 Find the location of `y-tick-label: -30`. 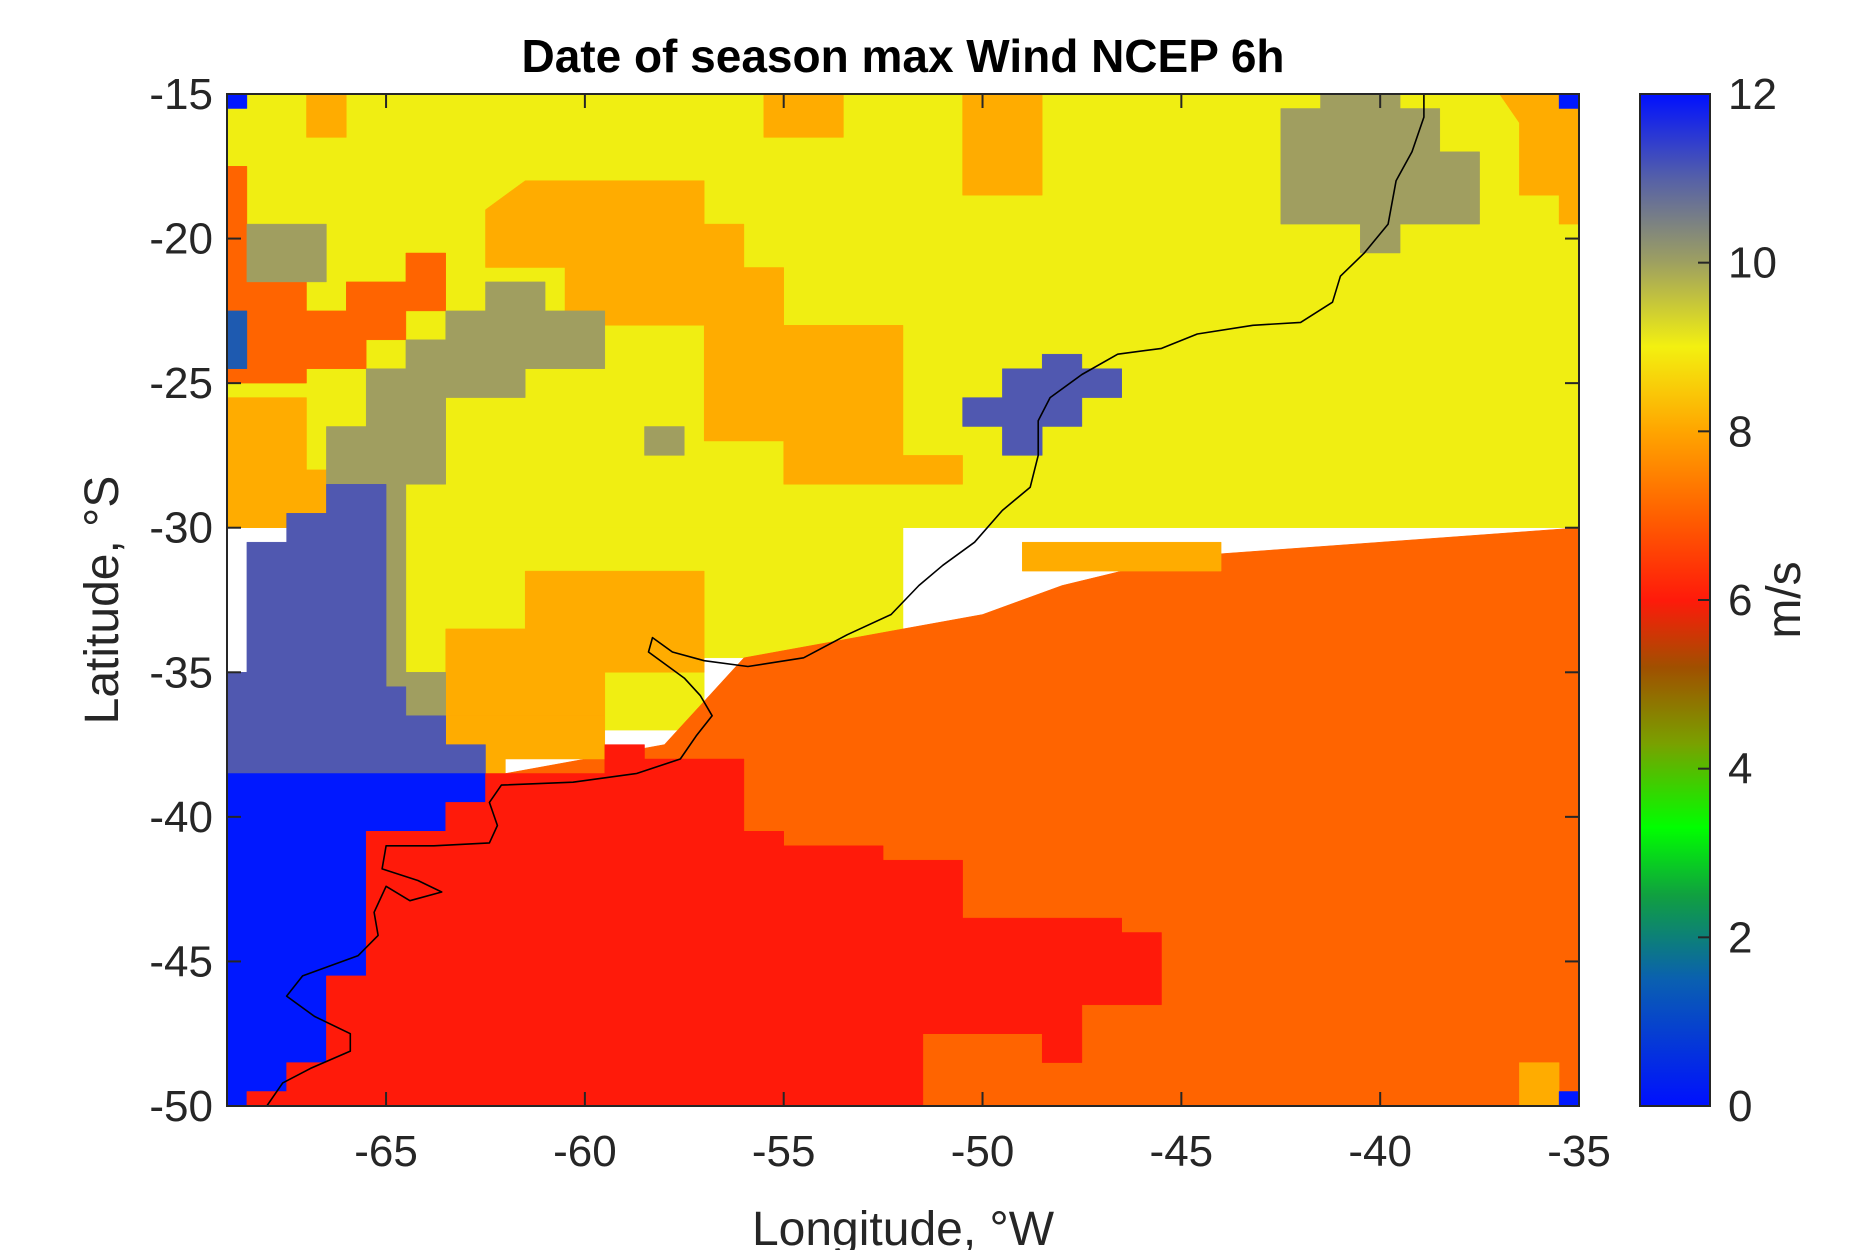

y-tick-label: -30 is located at coordinates (181, 528).